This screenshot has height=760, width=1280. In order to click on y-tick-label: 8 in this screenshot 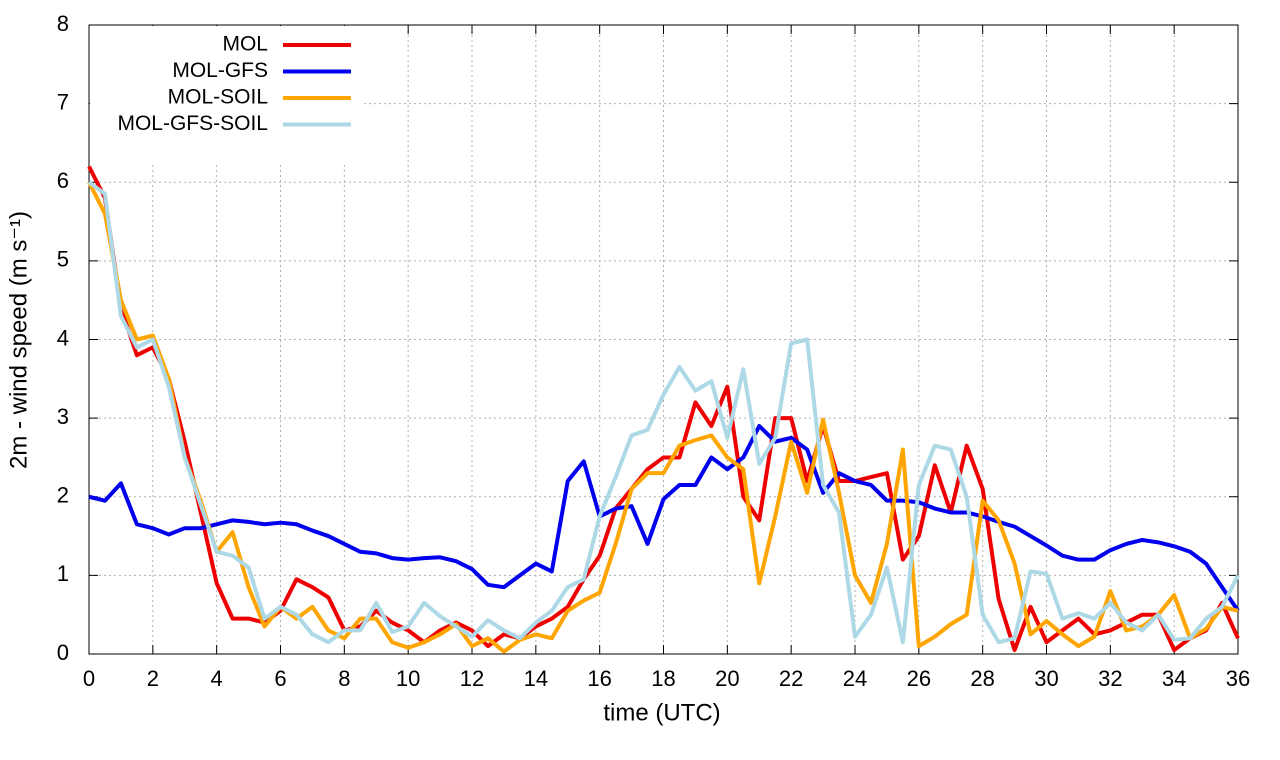, I will do `click(63, 23)`.